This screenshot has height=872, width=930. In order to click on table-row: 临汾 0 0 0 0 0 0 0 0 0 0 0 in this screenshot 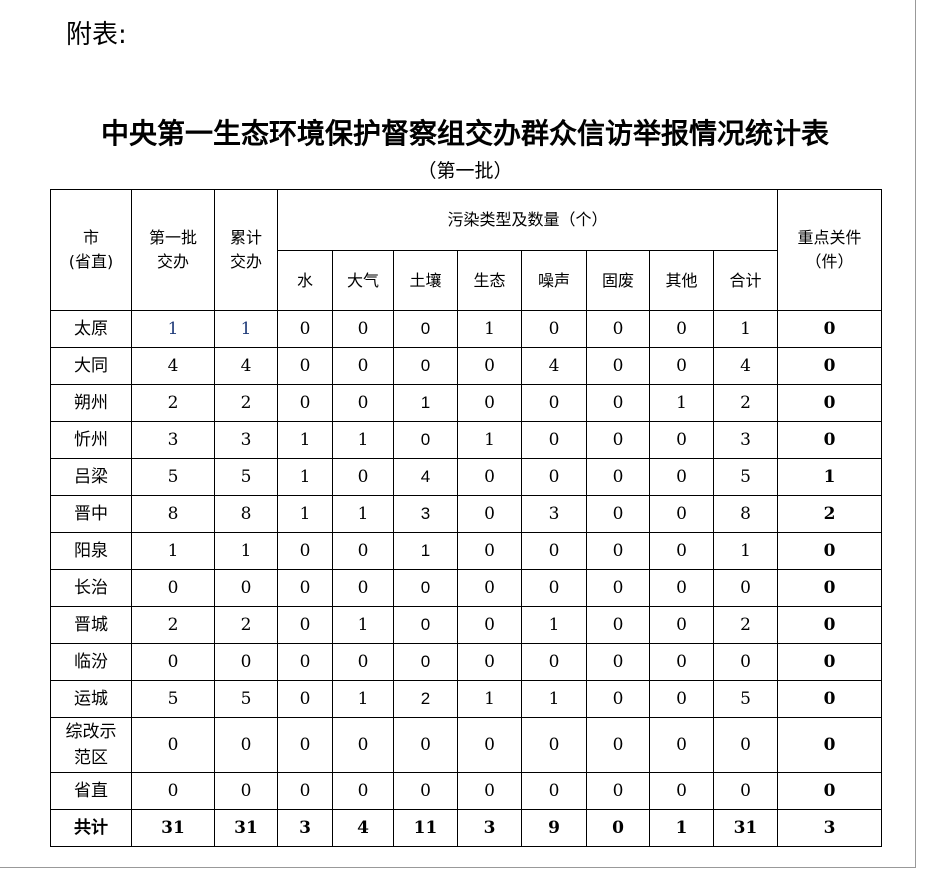, I will do `click(466, 662)`.